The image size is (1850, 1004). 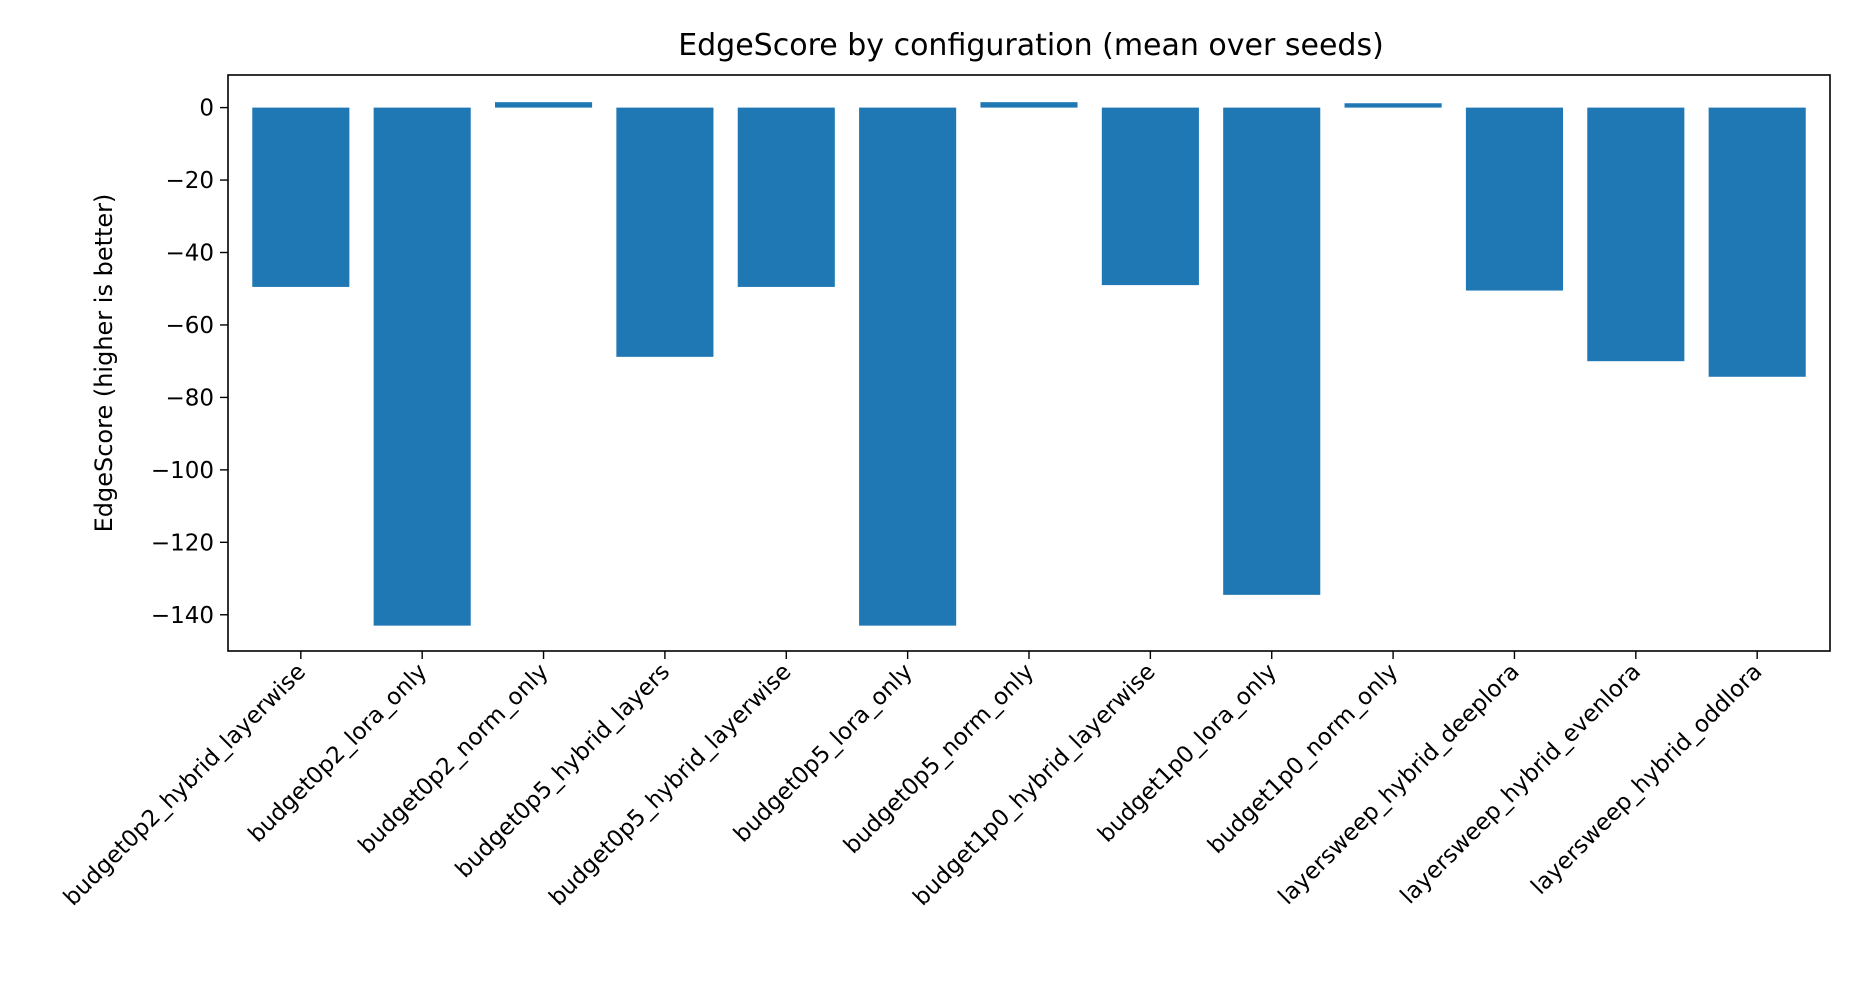 What do you see at coordinates (182, 543) in the screenshot?
I see `y-tick-label: −120` at bounding box center [182, 543].